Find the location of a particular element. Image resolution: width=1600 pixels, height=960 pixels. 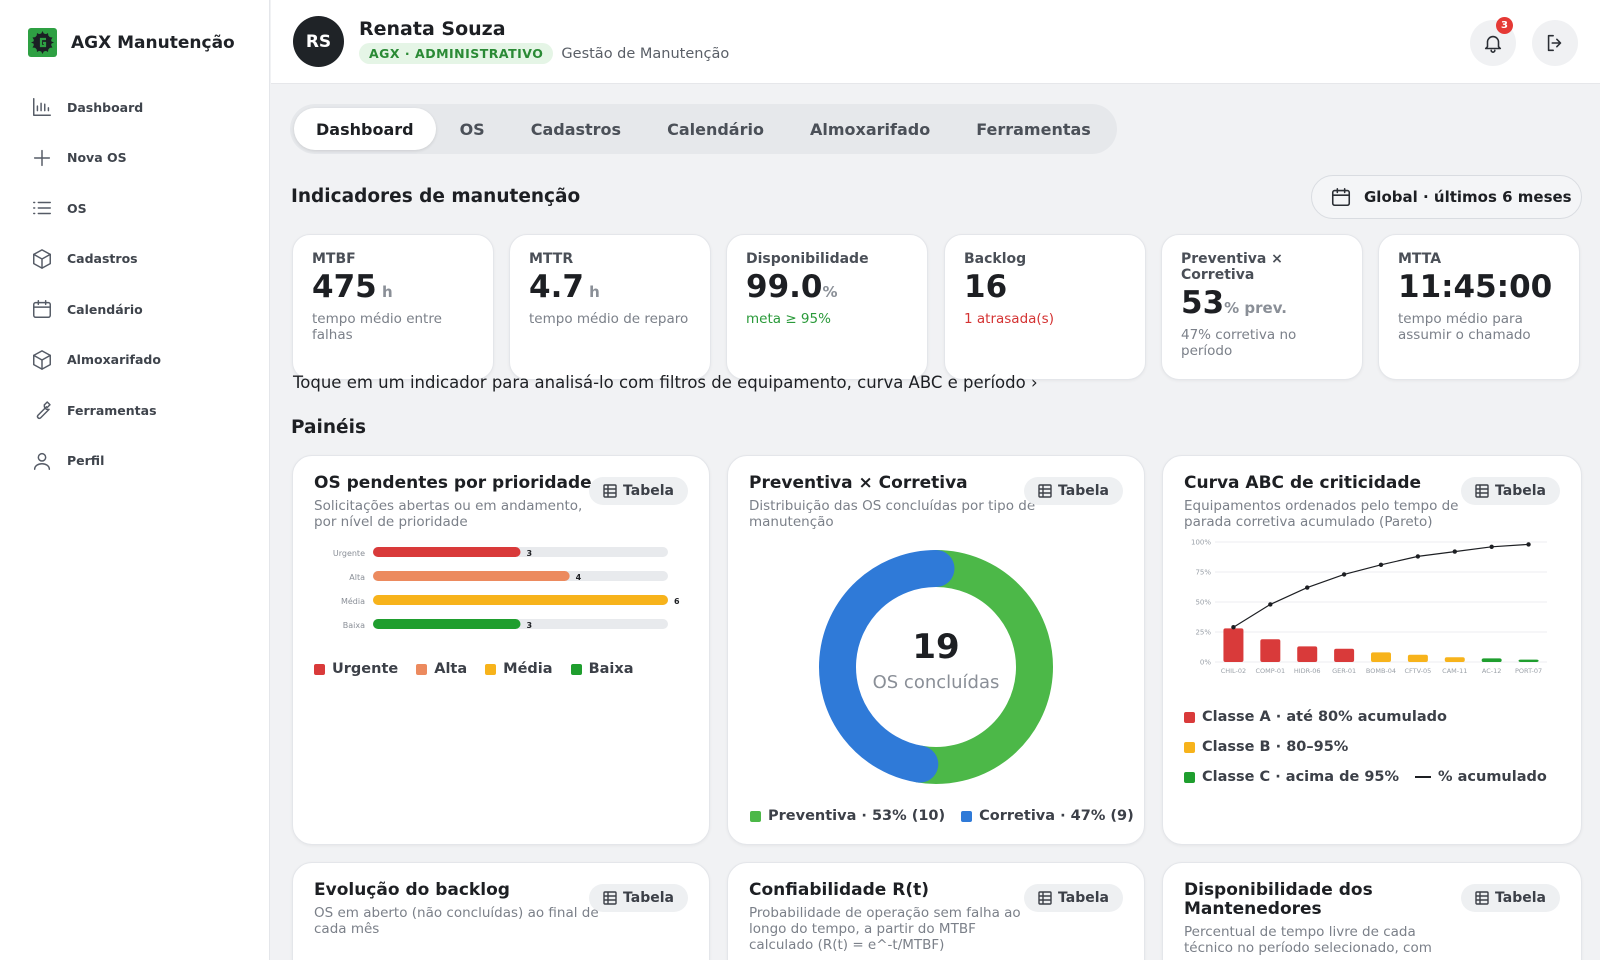

legend-item-urgente: Urgente is located at coordinates (356, 669).